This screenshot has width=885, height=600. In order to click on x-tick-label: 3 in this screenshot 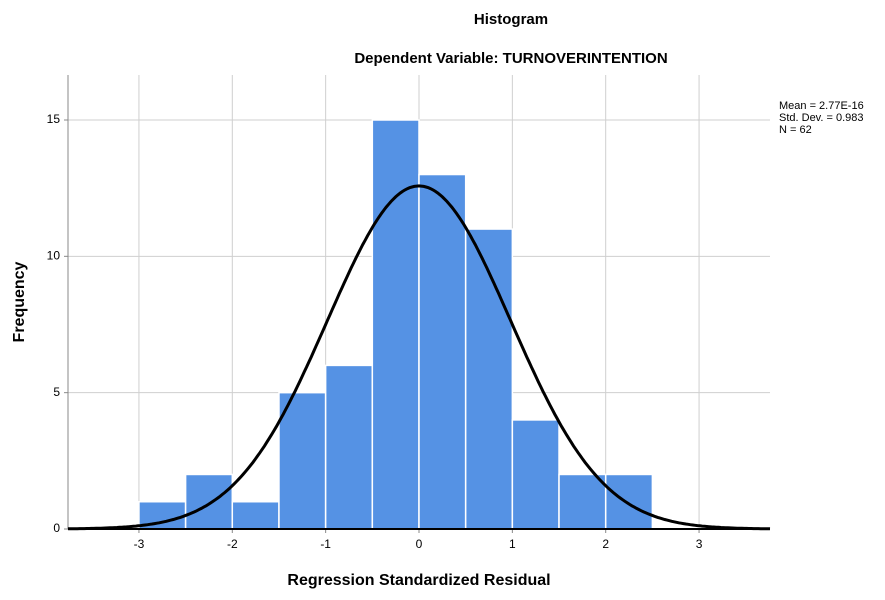, I will do `click(699, 544)`.